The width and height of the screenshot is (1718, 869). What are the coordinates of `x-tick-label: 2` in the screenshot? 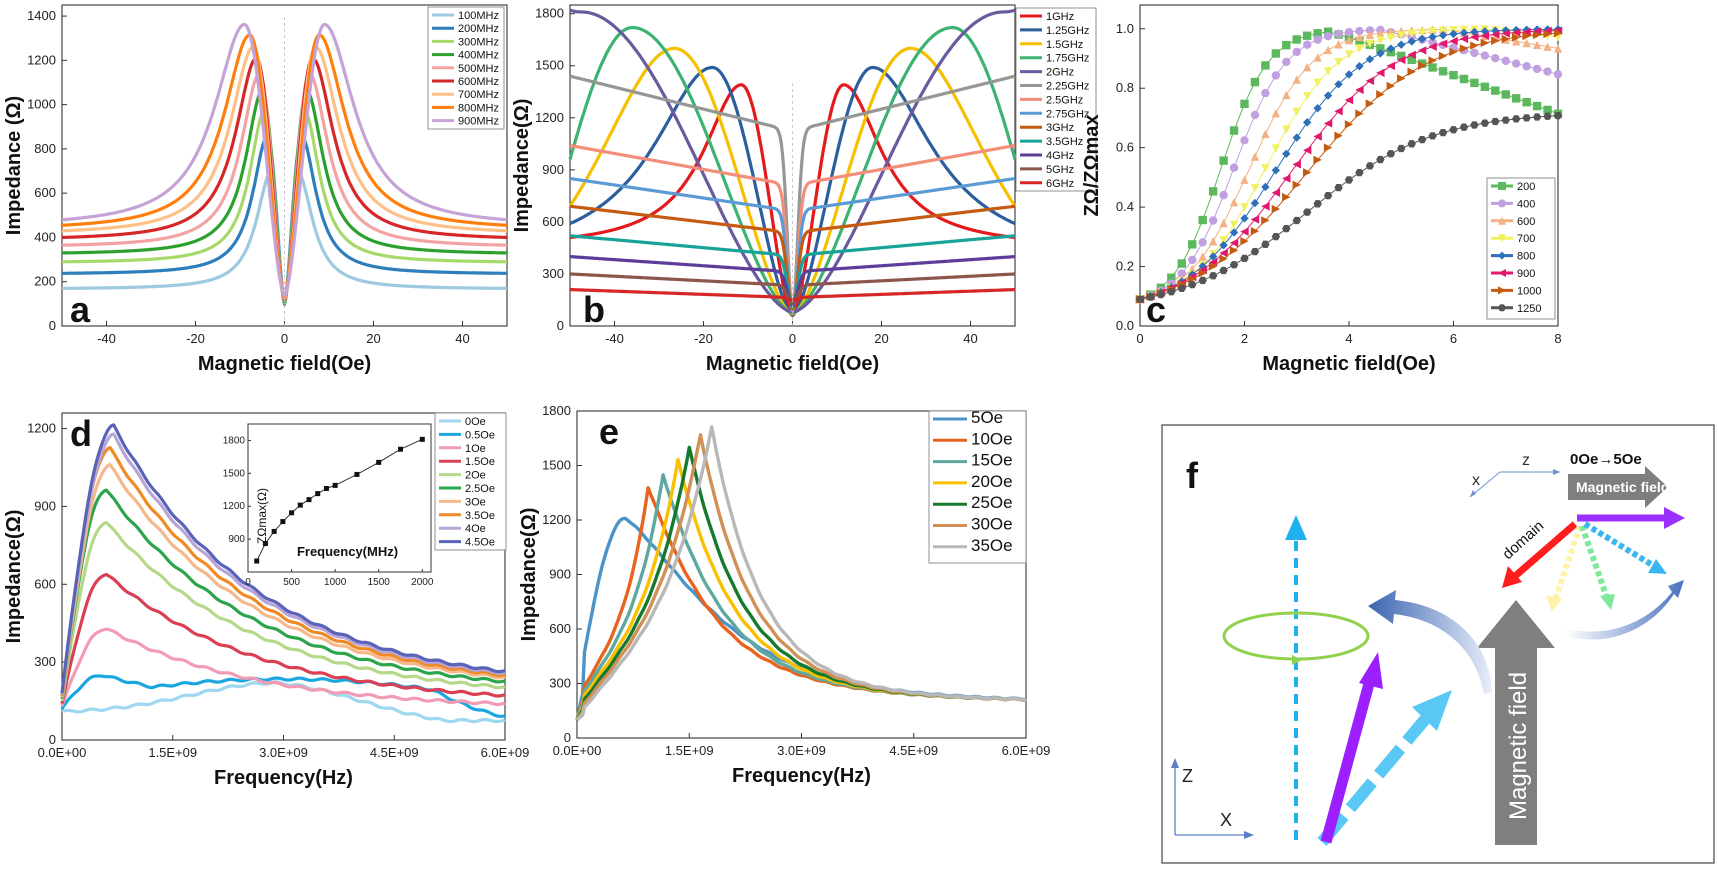 It's located at (1244, 338).